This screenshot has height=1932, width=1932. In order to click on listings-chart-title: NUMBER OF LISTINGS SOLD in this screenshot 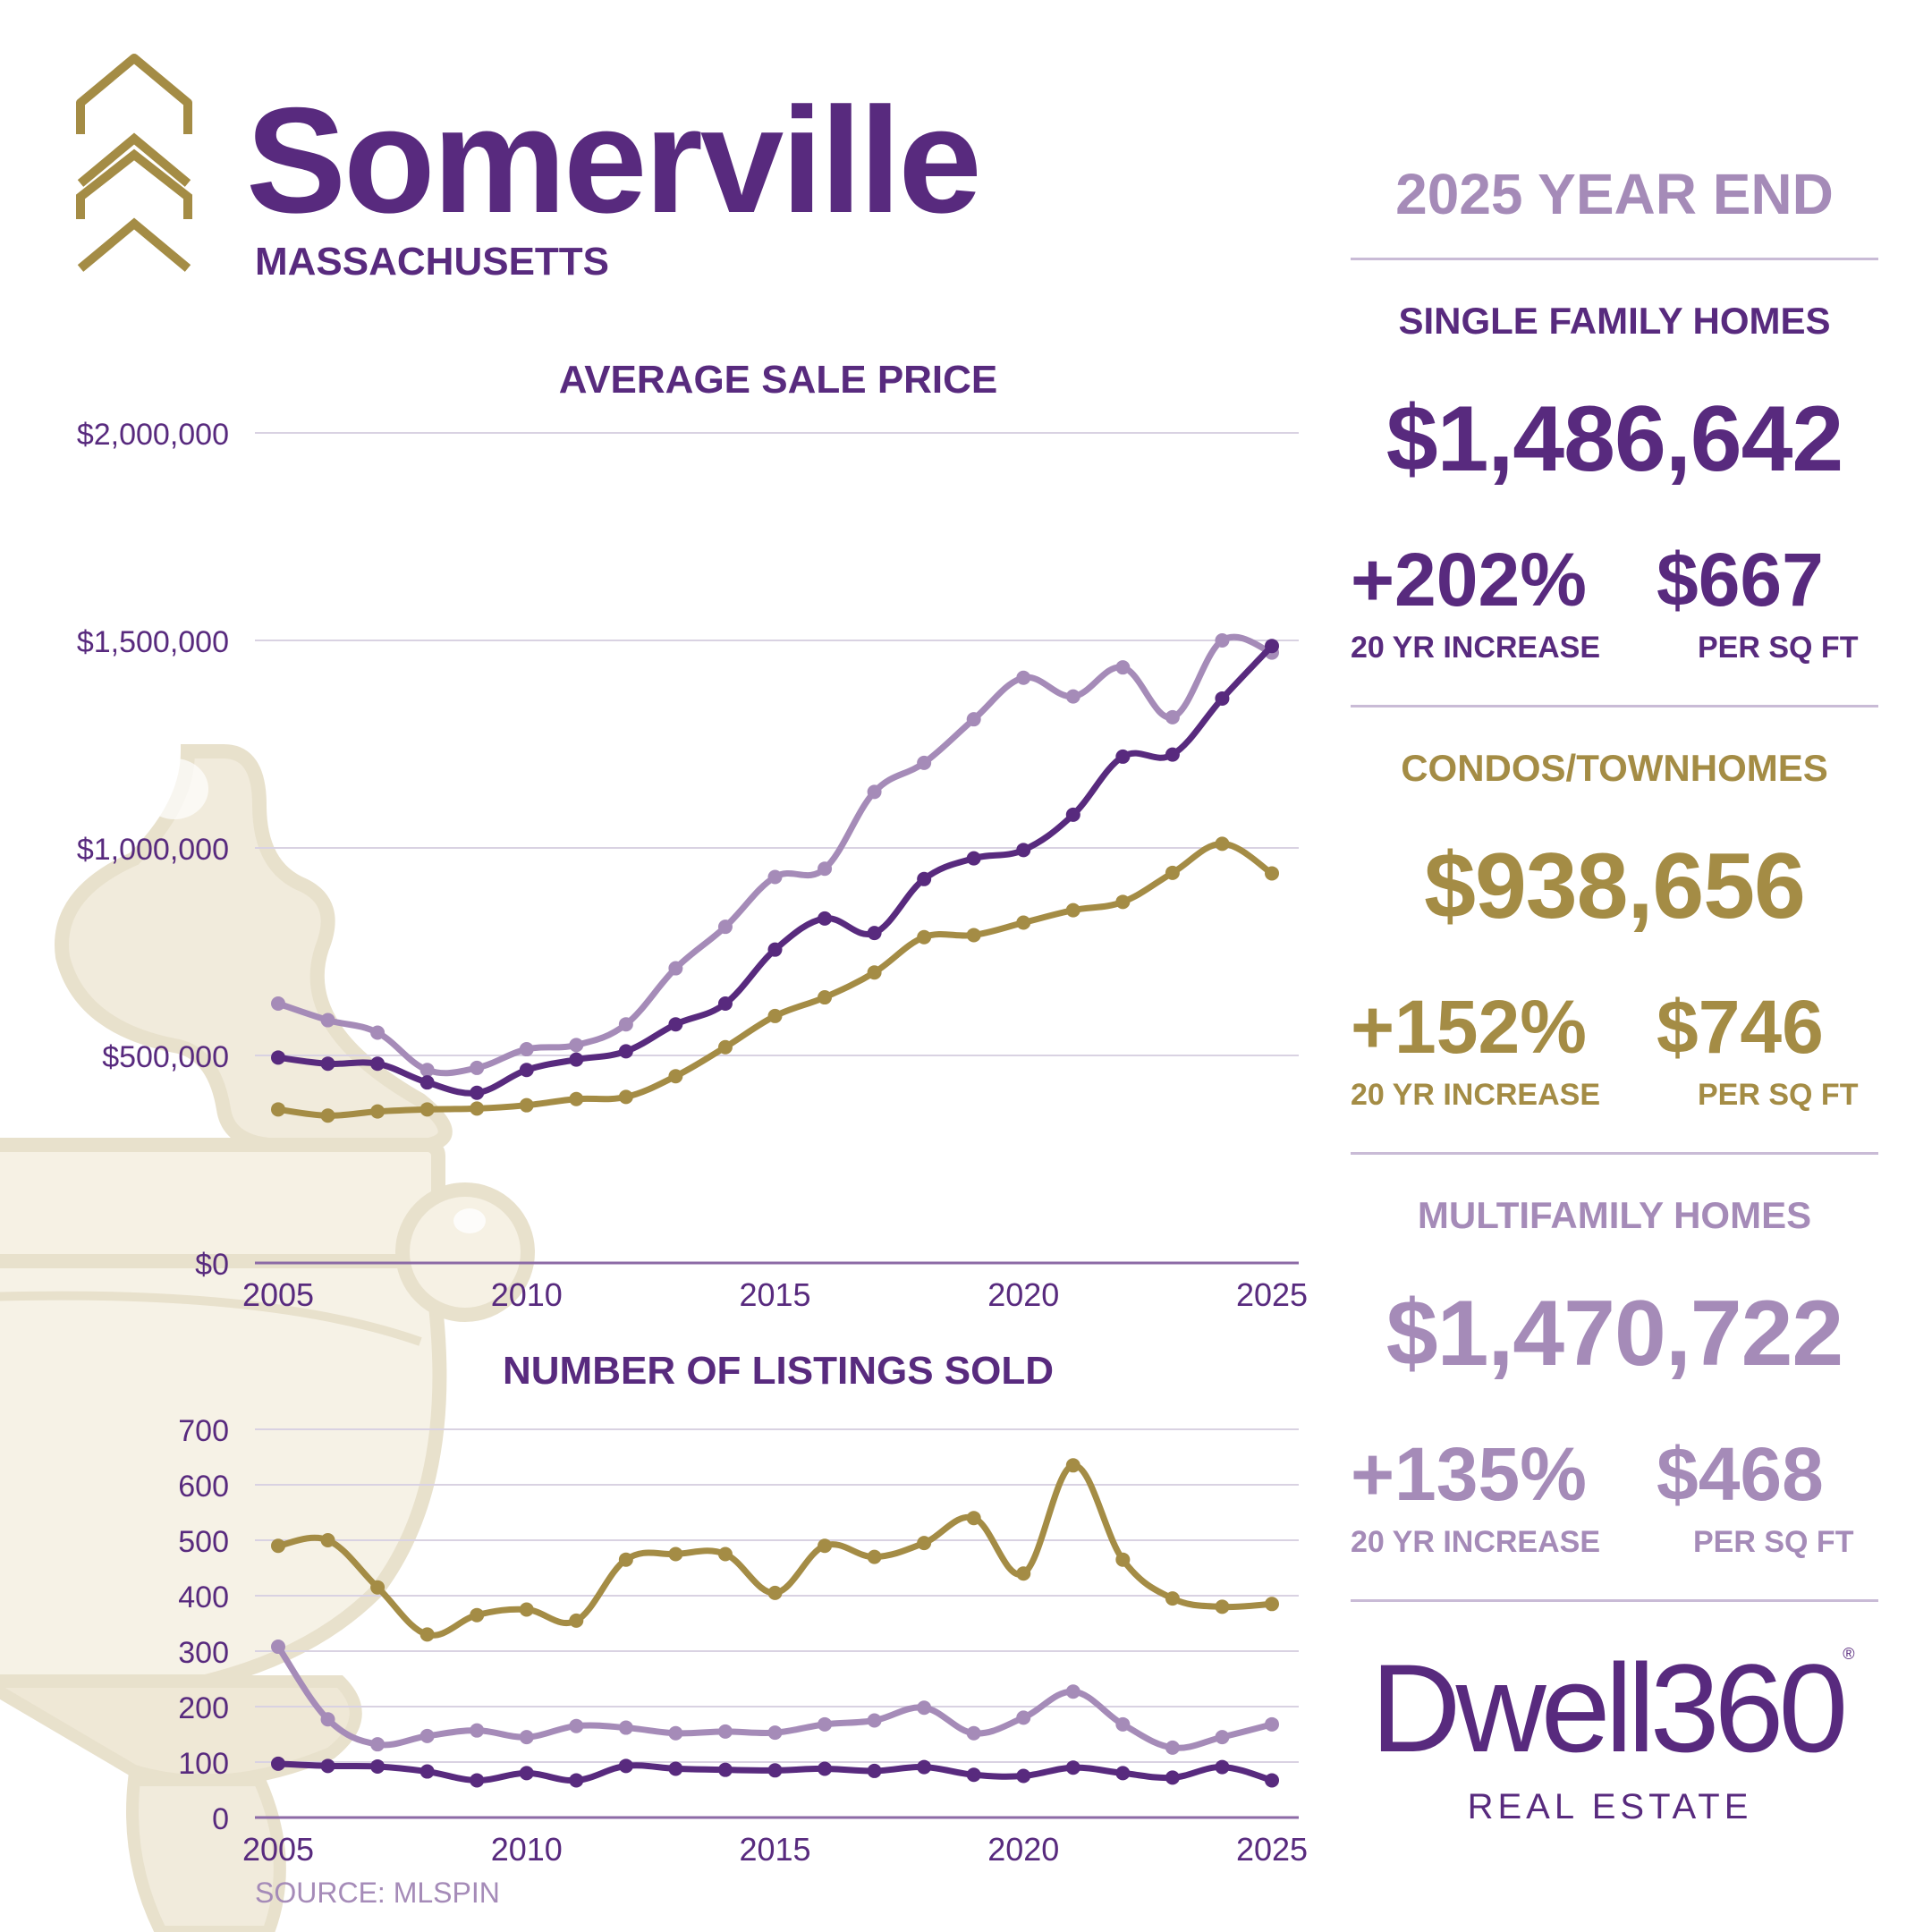, I will do `click(778, 1371)`.